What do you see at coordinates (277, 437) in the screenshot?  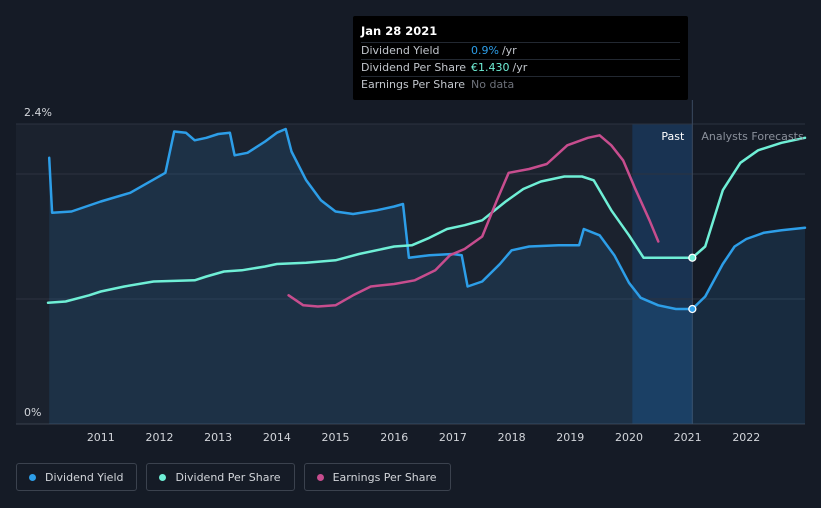 I see `x-tick-label: 2014` at bounding box center [277, 437].